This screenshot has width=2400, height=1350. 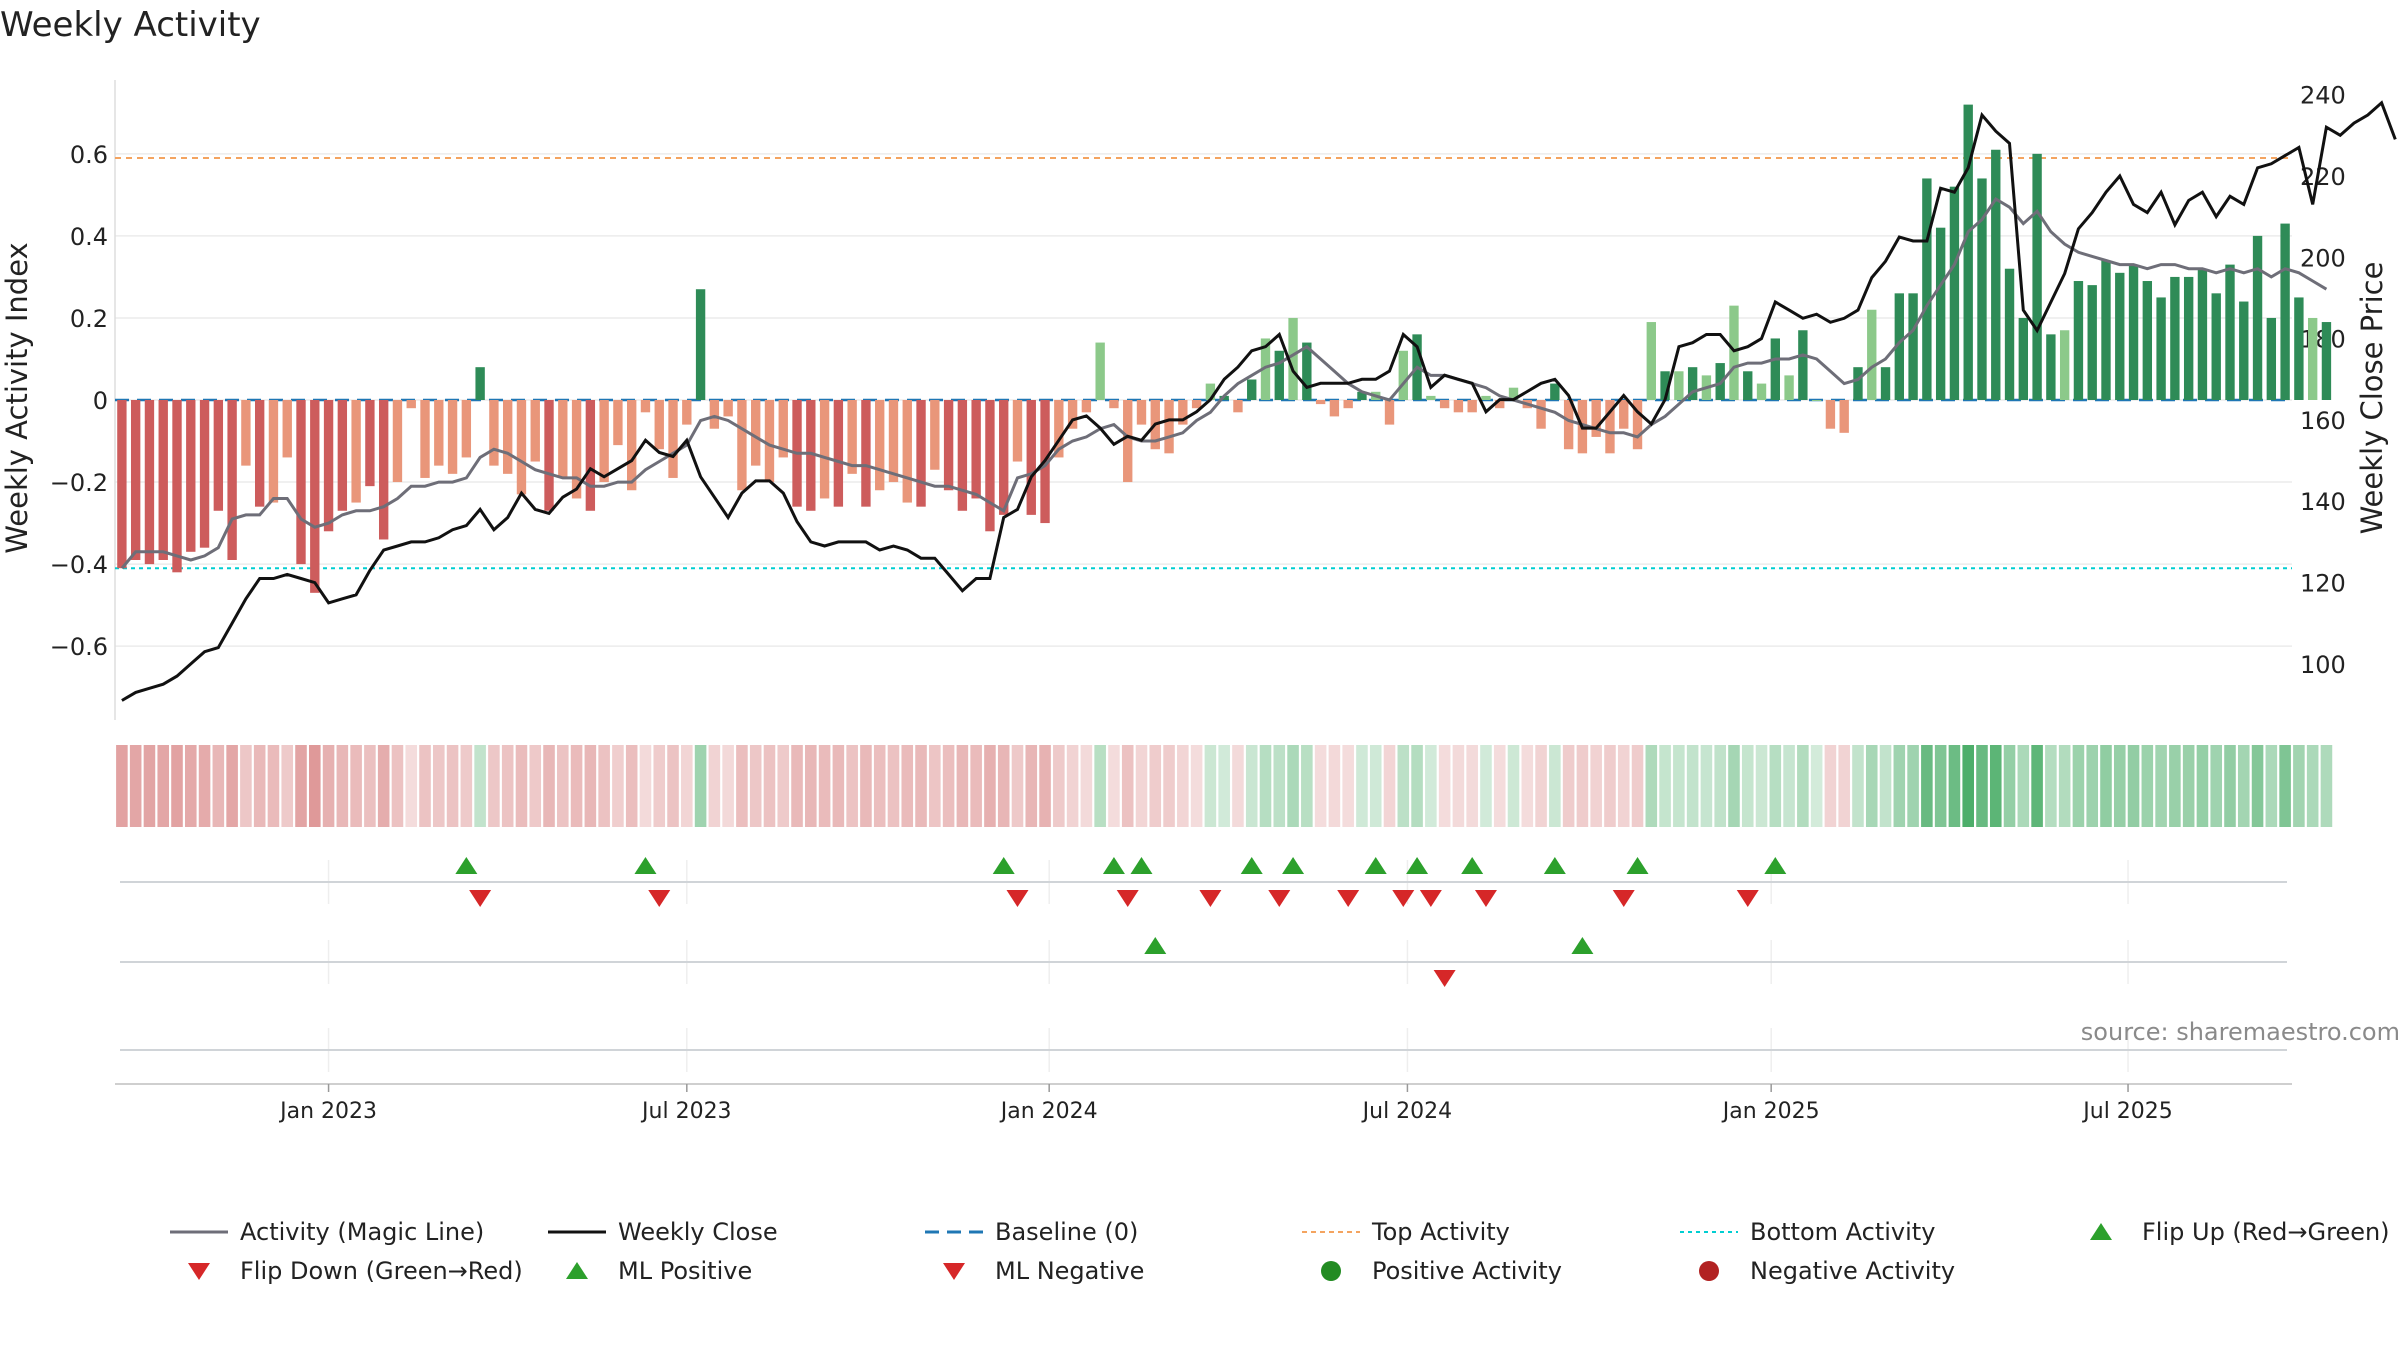 I want to click on y2-tick-label: 240, so click(x=2323, y=96).